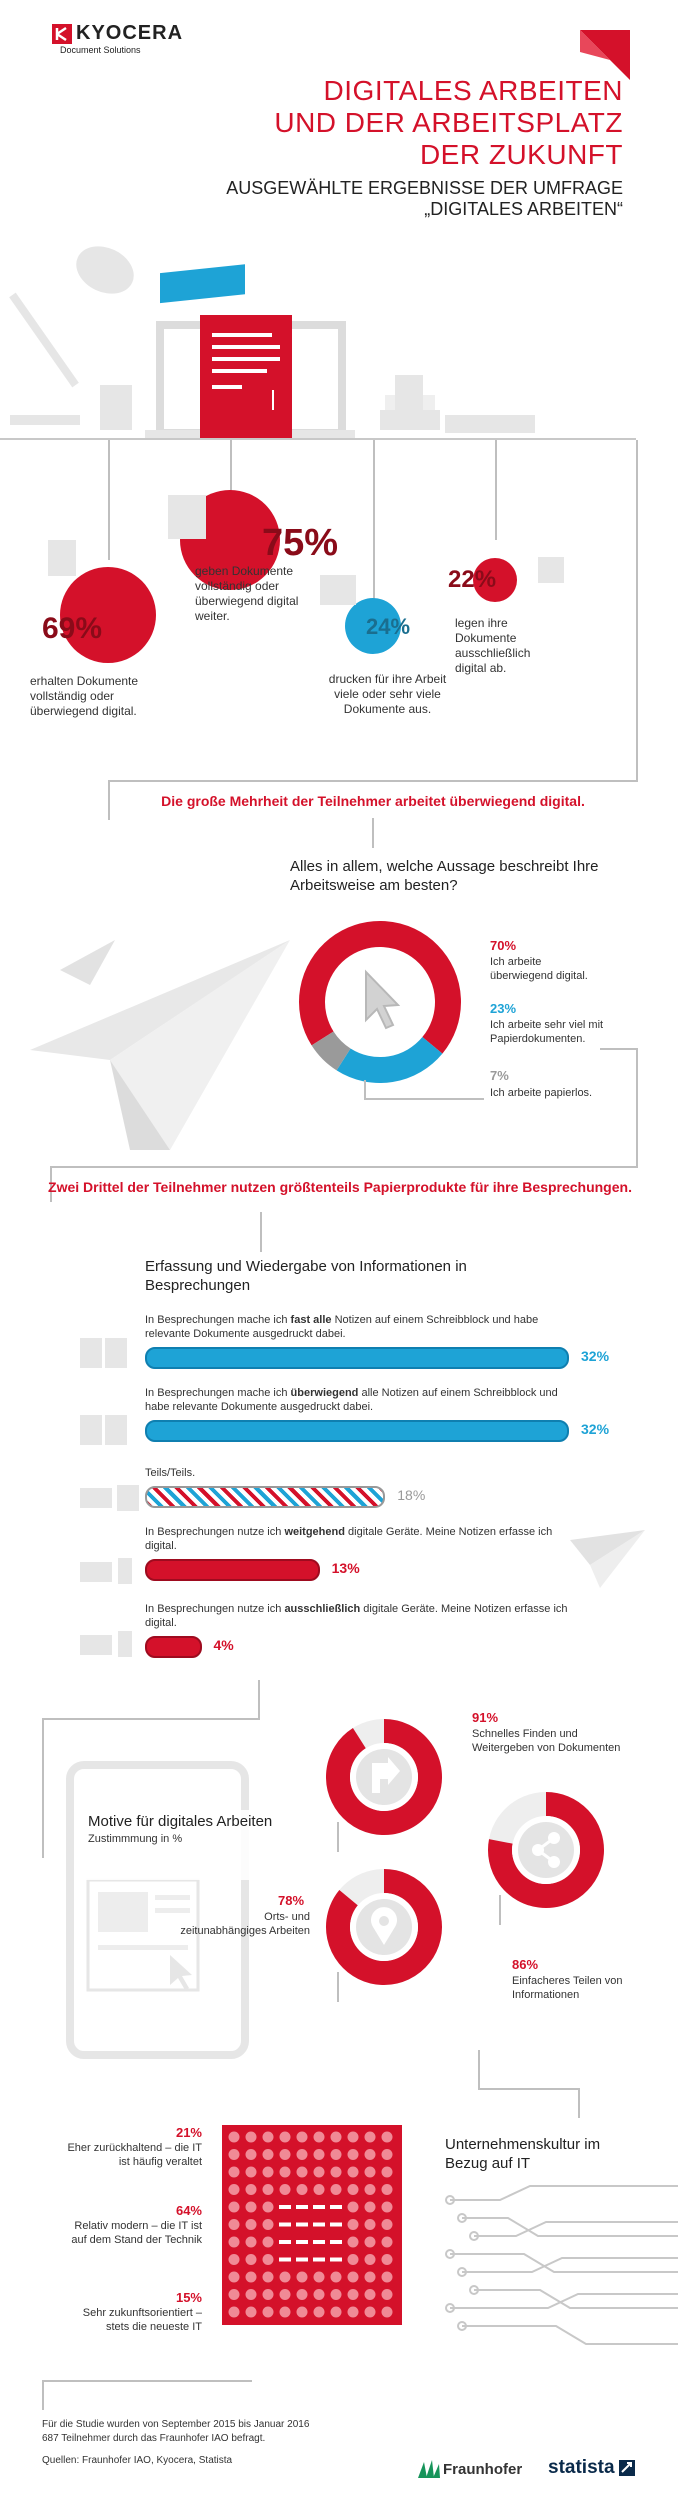 This screenshot has width=678, height=2500. Describe the element at coordinates (546, 1850) in the screenshot. I see `share-icon` at that location.